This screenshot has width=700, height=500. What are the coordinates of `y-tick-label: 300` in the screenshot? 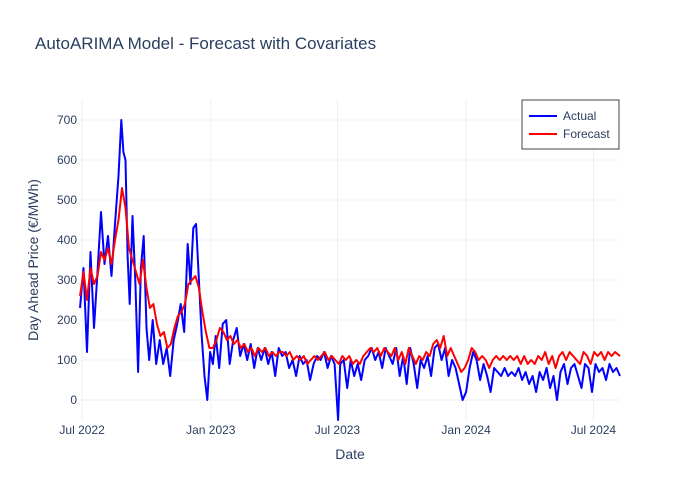 It's located at (67, 280).